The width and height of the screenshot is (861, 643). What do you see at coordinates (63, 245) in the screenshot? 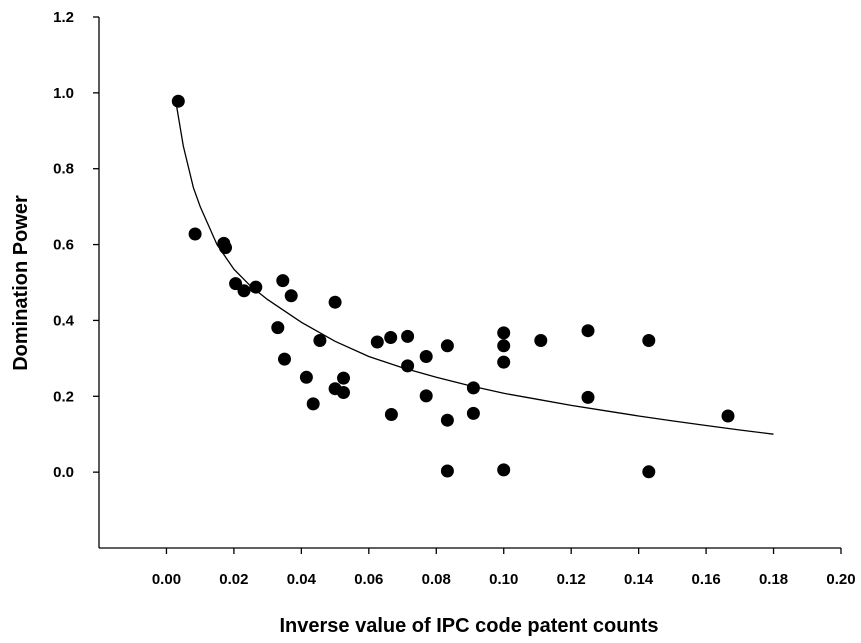
I see `y-tick-label: 0.6` at bounding box center [63, 245].